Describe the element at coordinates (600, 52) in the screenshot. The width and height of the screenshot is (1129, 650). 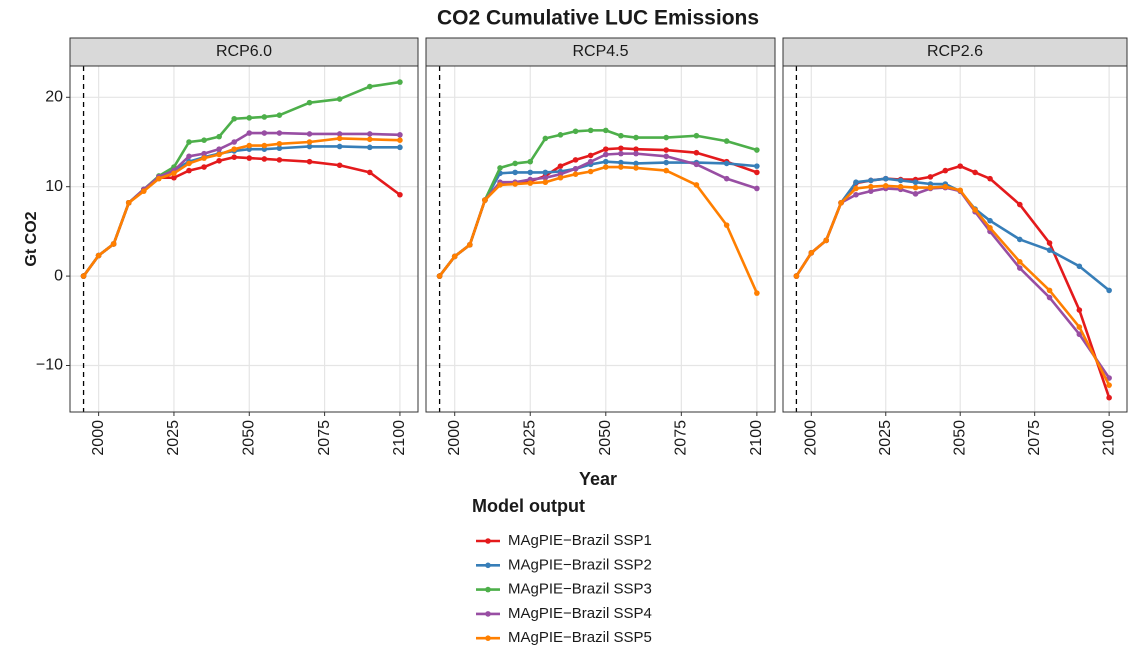
I see `facet-strip` at that location.